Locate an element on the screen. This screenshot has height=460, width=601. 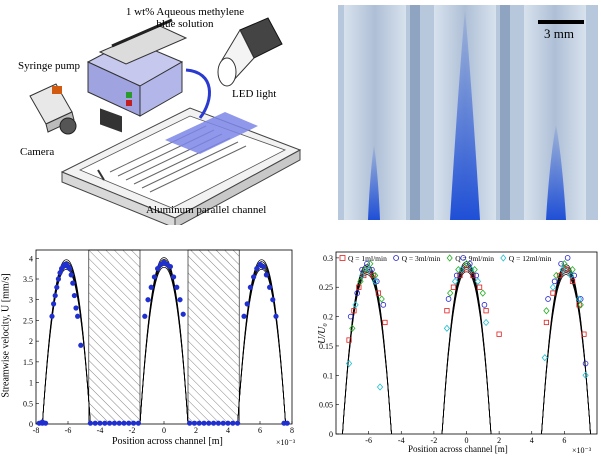
normalized-ytick-label: 0.1 is located at coordinates (328, 375).